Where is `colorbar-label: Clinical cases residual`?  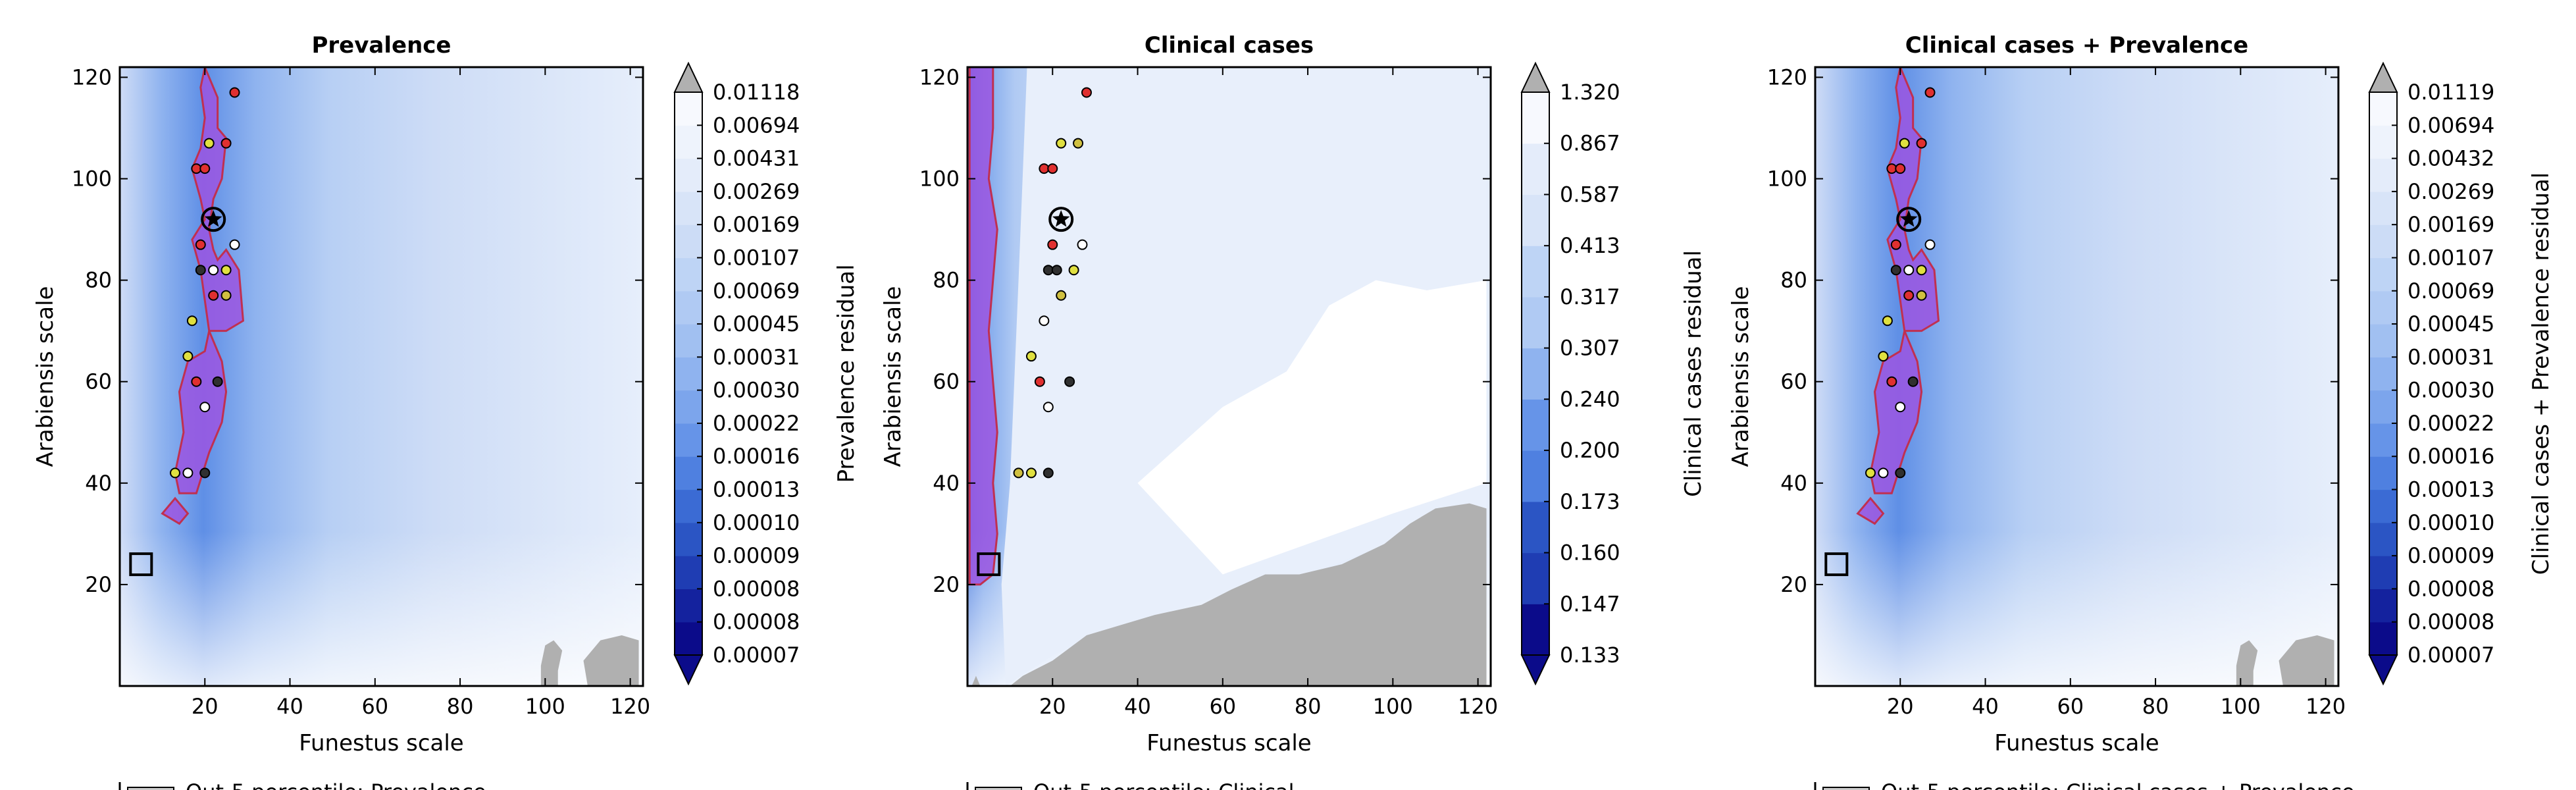
colorbar-label: Clinical cases residual is located at coordinates (1693, 374).